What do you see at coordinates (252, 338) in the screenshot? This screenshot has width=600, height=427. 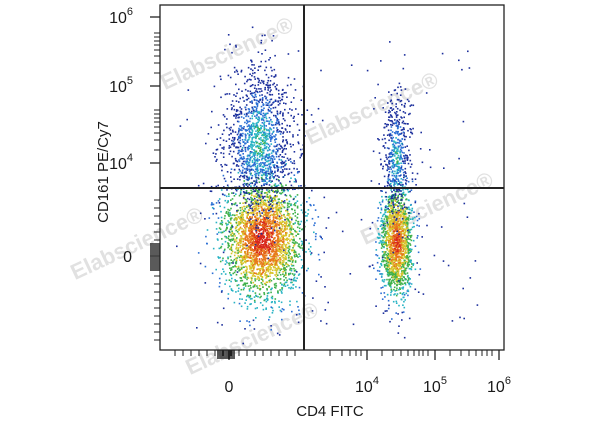 I see `watermark-text: Elabscience®` at bounding box center [252, 338].